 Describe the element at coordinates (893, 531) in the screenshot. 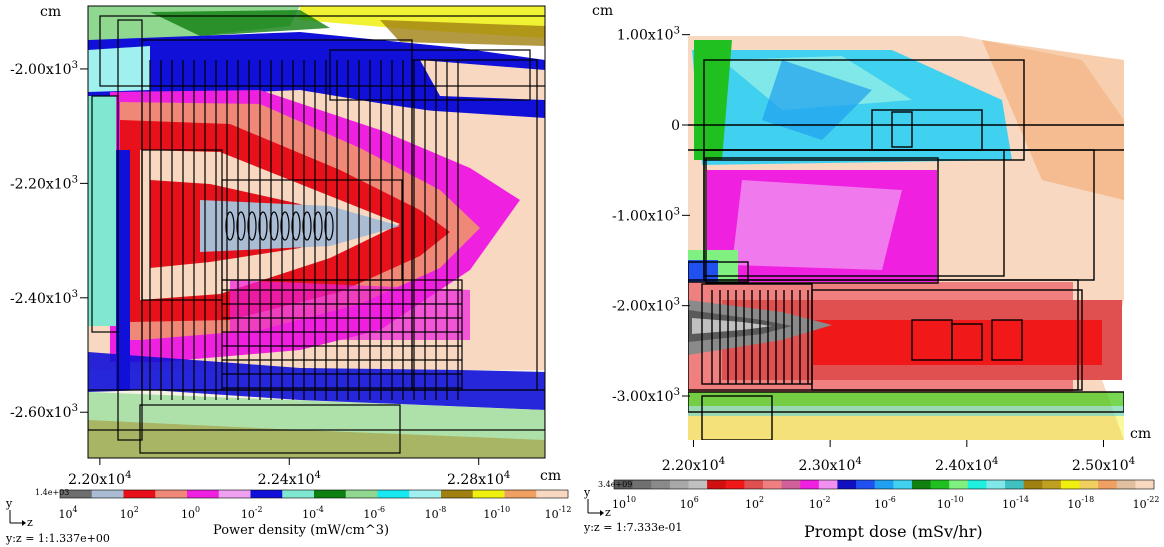

I see `right-colorbar-title: Prompt dose (mSv/hr)` at that location.